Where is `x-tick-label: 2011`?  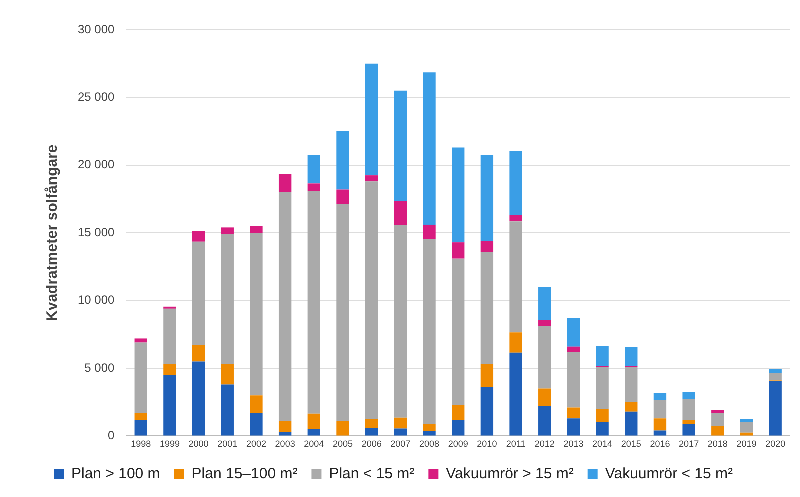 x-tick-label: 2011 is located at coordinates (516, 444).